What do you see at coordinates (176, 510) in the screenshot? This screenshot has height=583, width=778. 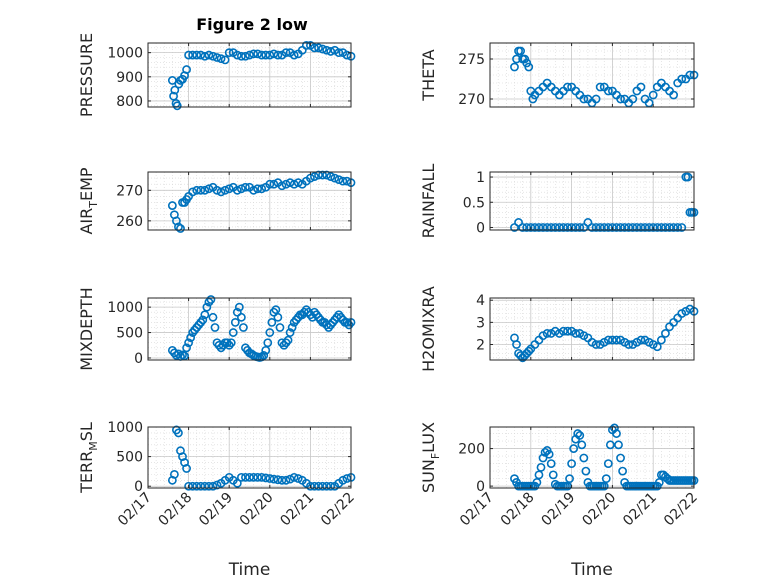 I see `x-tick-label: 02/18` at bounding box center [176, 510].